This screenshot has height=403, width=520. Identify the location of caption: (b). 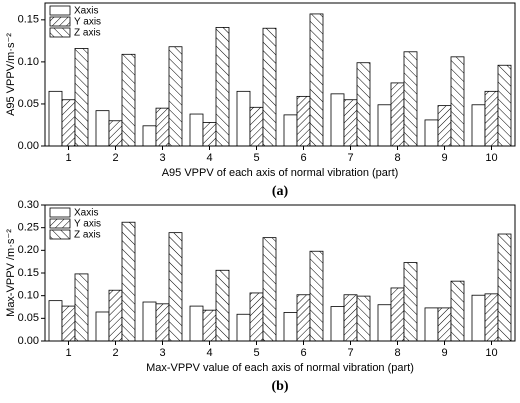
(279, 386).